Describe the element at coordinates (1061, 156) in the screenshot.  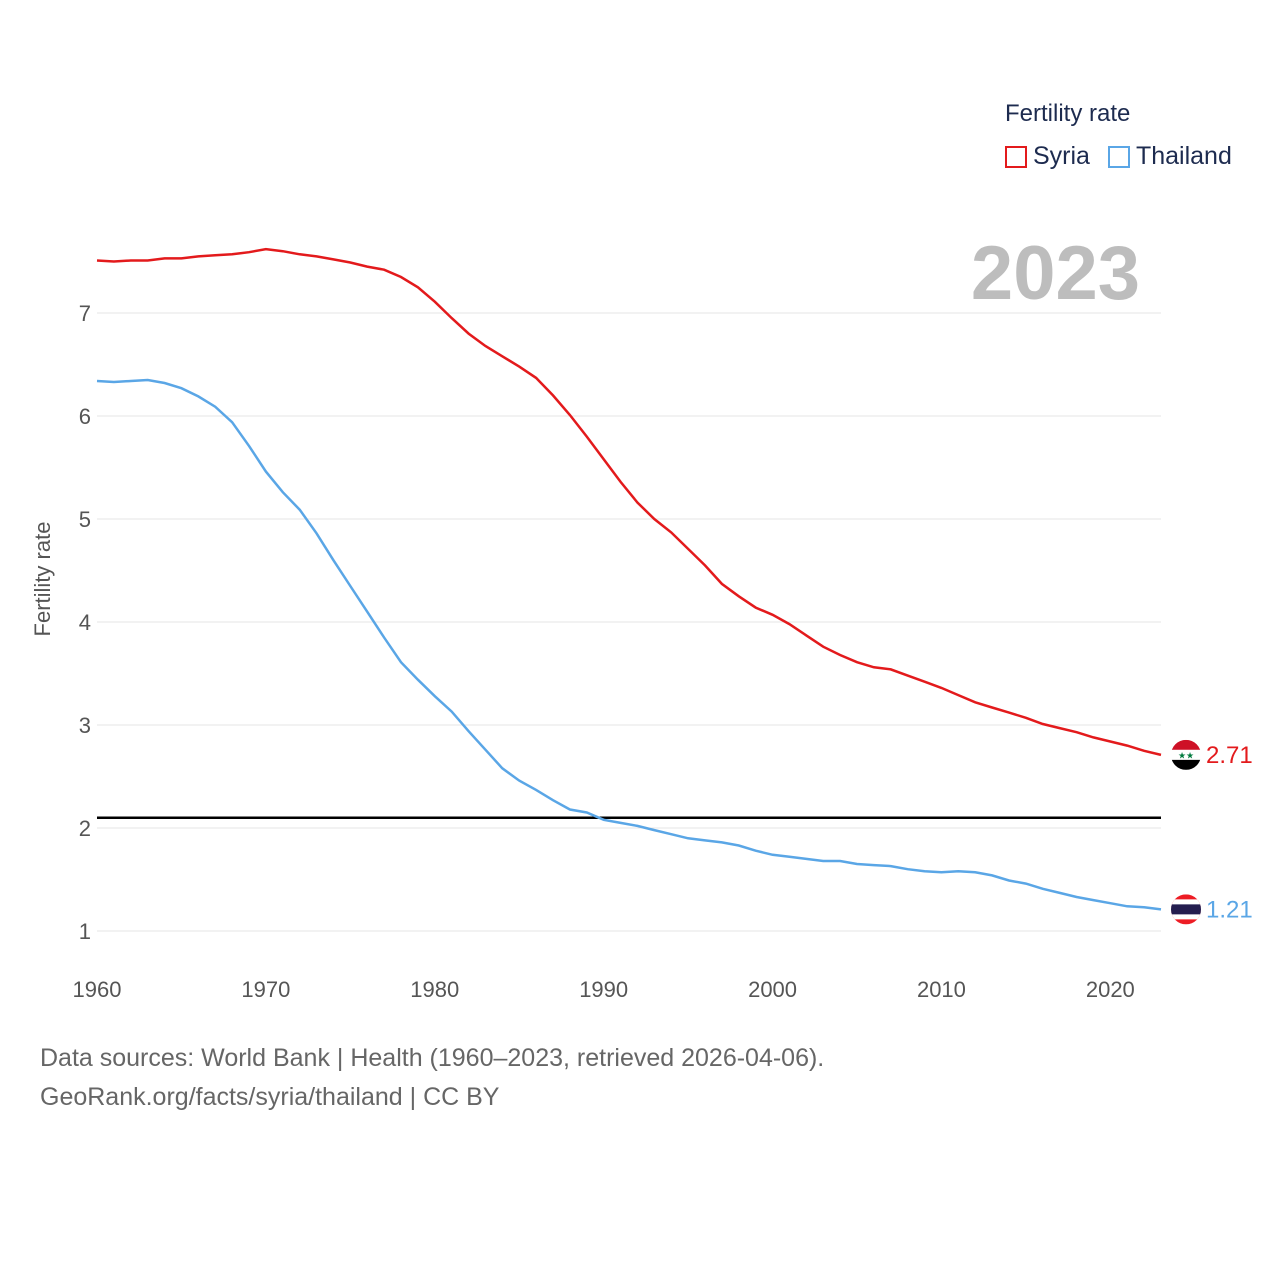
I see `legend-label-syria: Syria` at that location.